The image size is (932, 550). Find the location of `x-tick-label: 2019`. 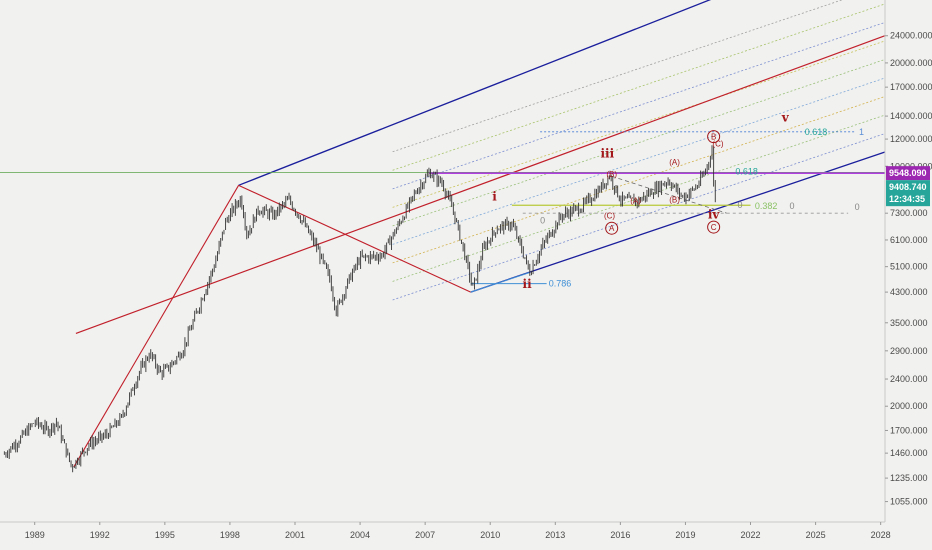

x-tick-label: 2019 is located at coordinates (685, 535).